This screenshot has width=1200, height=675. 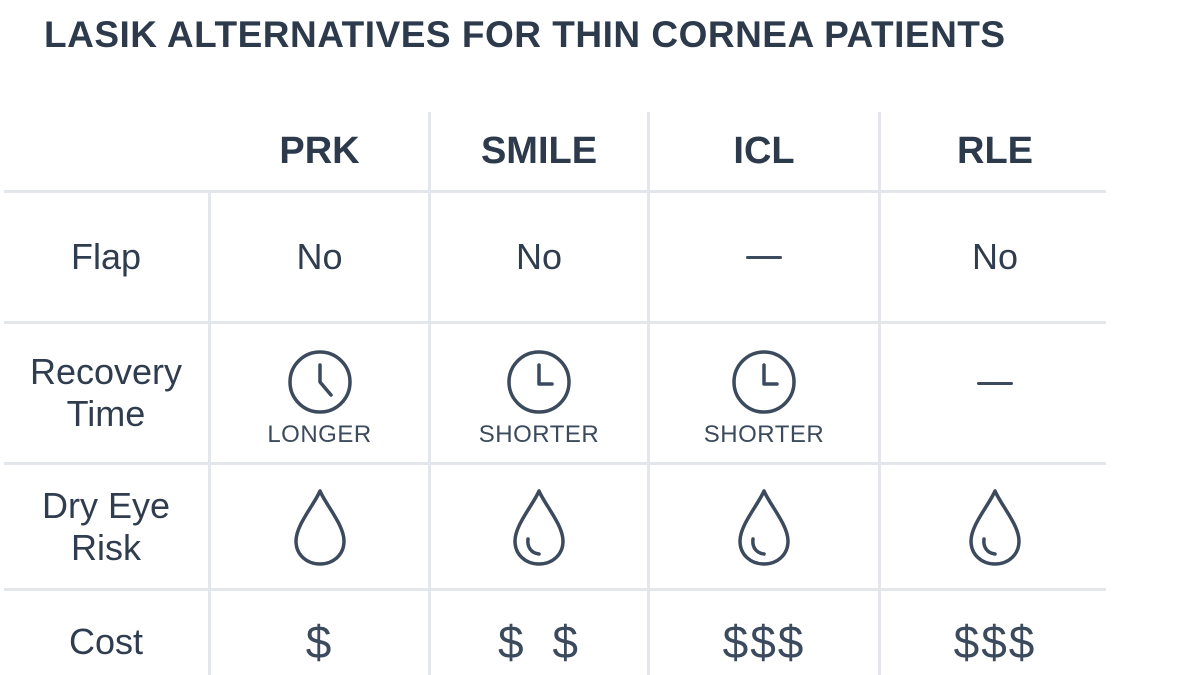 I want to click on column-header-rle: RLE, so click(x=995, y=150).